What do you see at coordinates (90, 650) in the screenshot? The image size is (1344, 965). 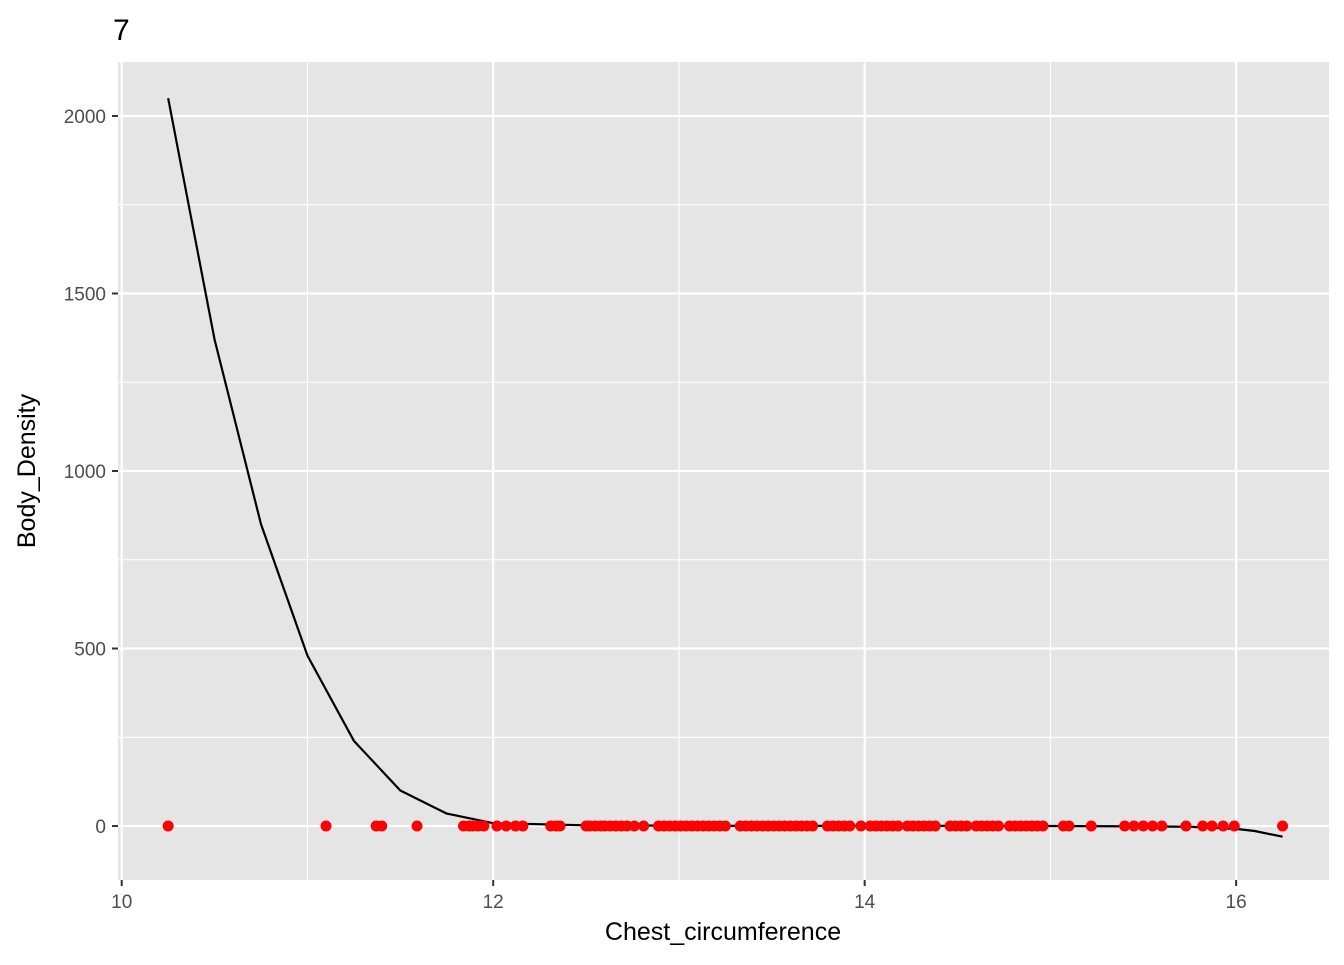 I see `y-tick-label: 500` at bounding box center [90, 650].